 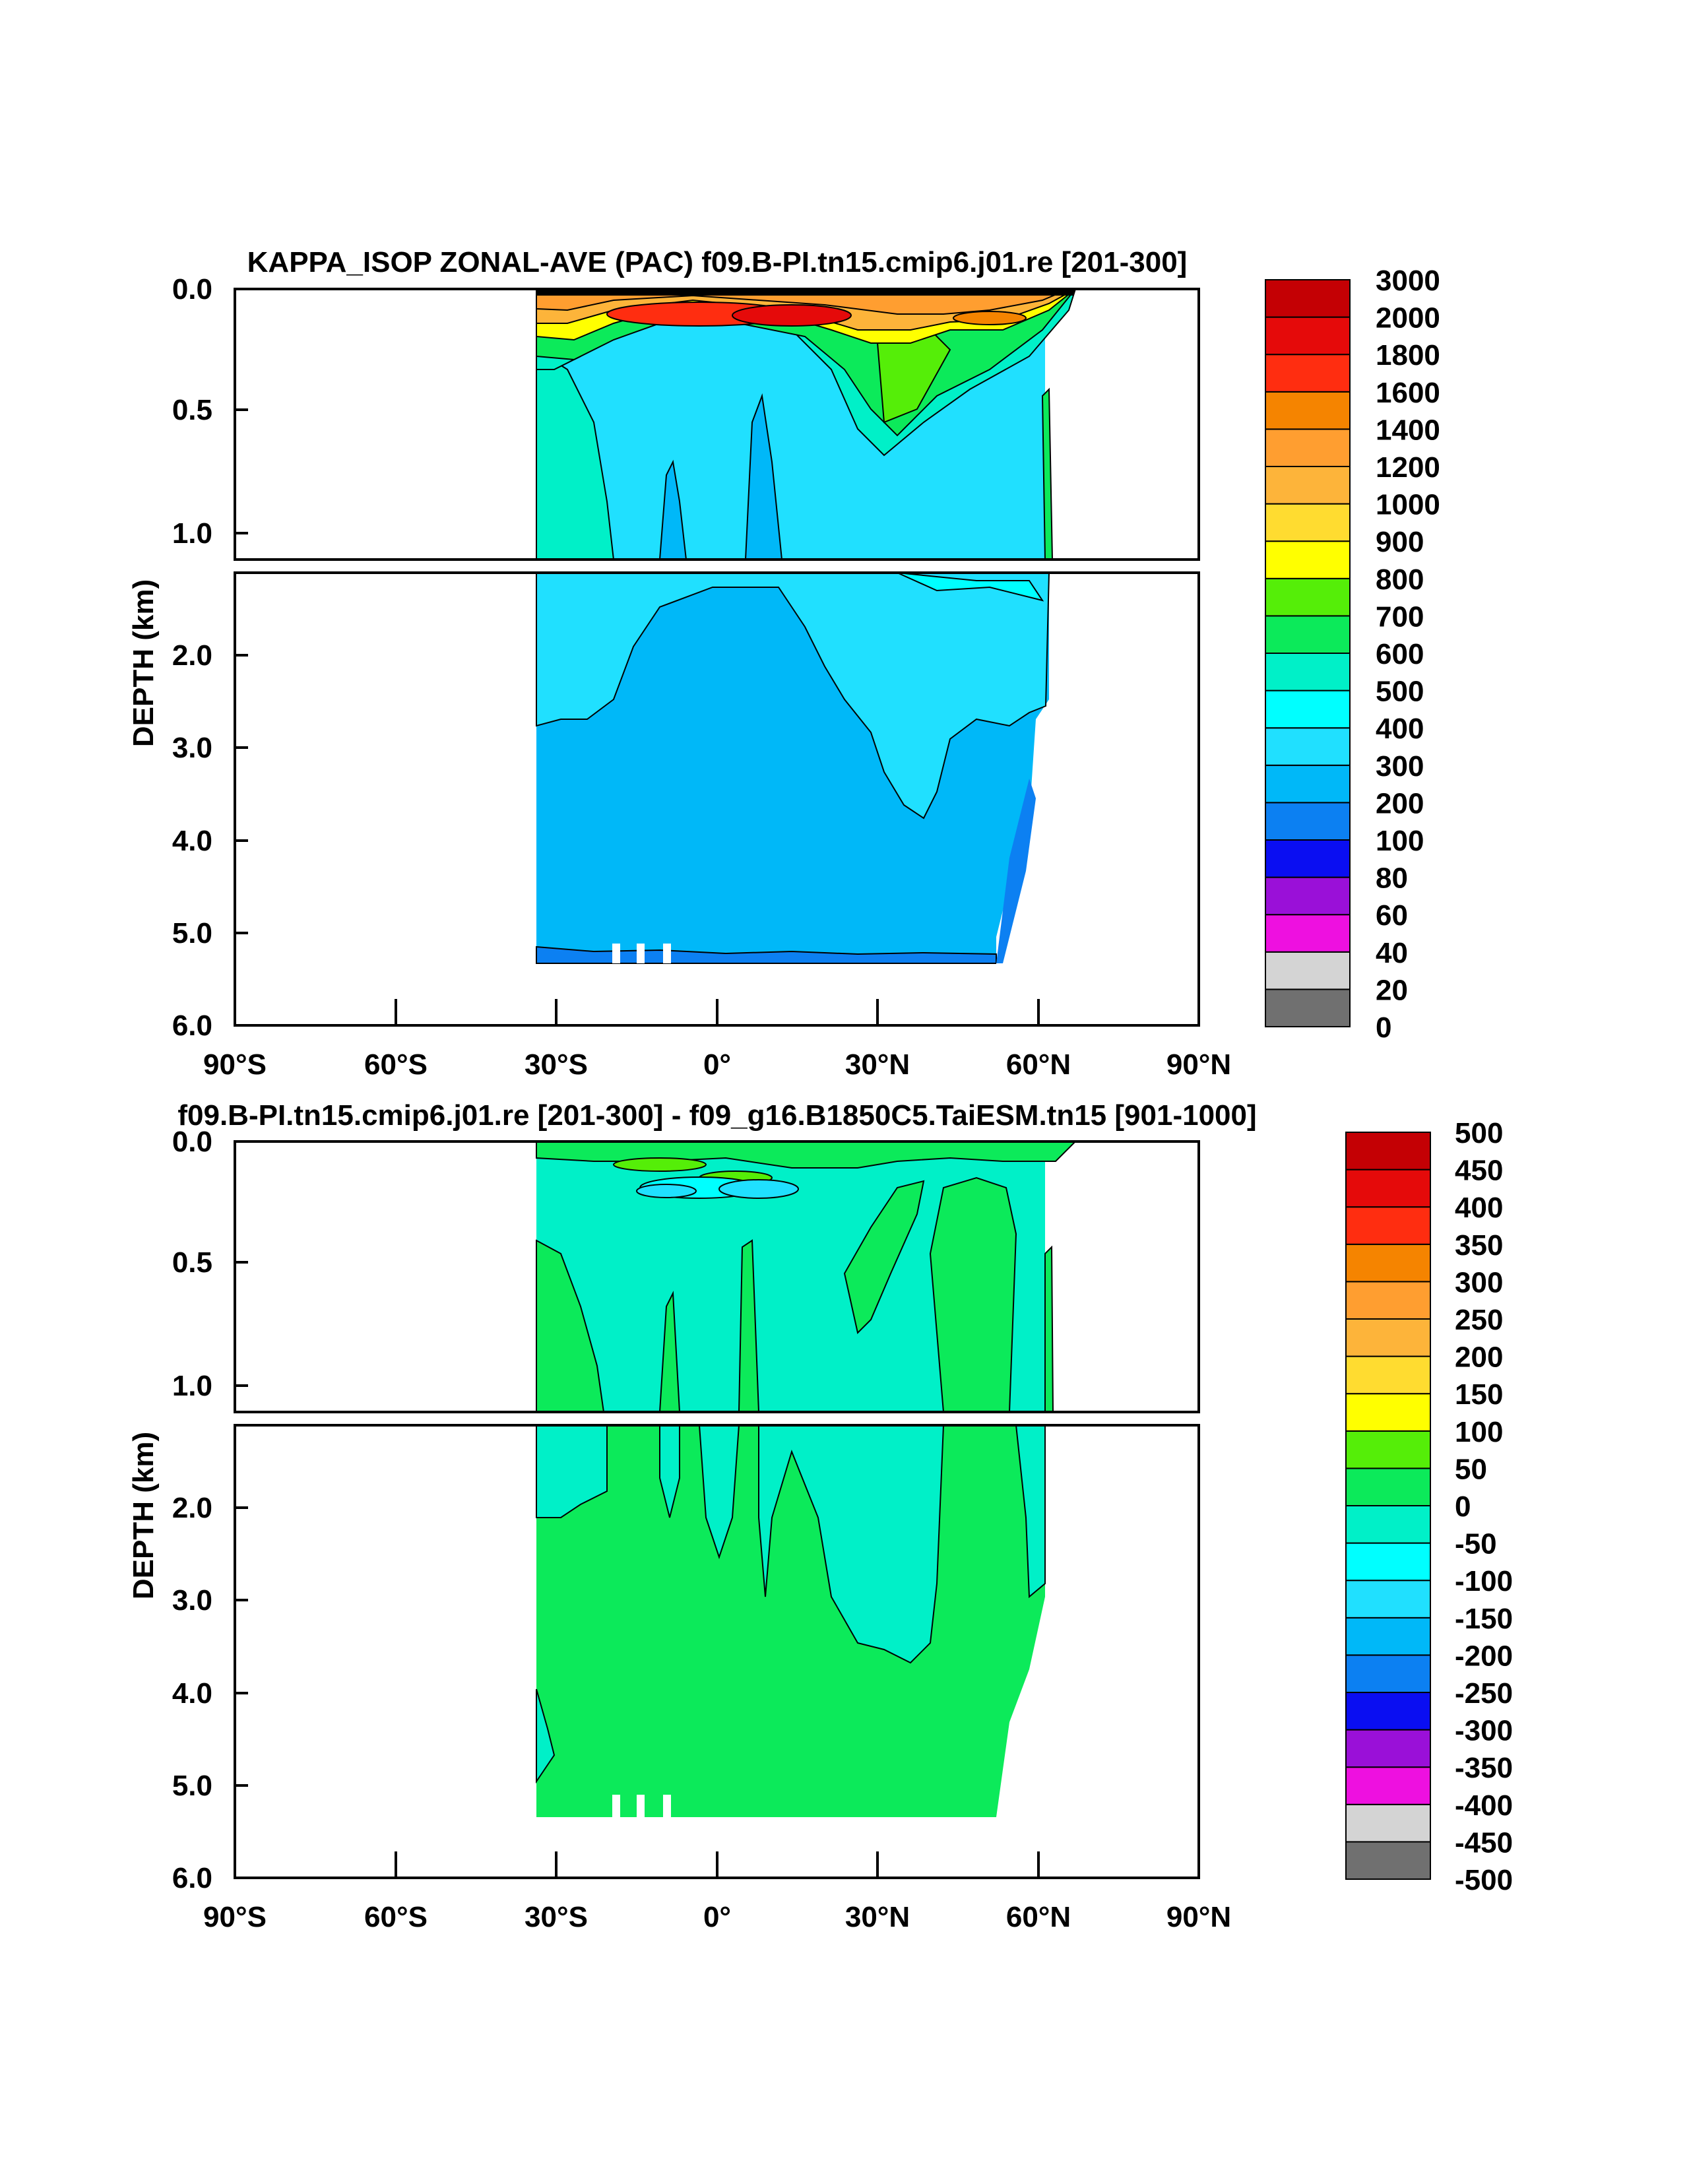 What do you see at coordinates (1408, 505) in the screenshot?
I see `colorbar-label: 1000` at bounding box center [1408, 505].